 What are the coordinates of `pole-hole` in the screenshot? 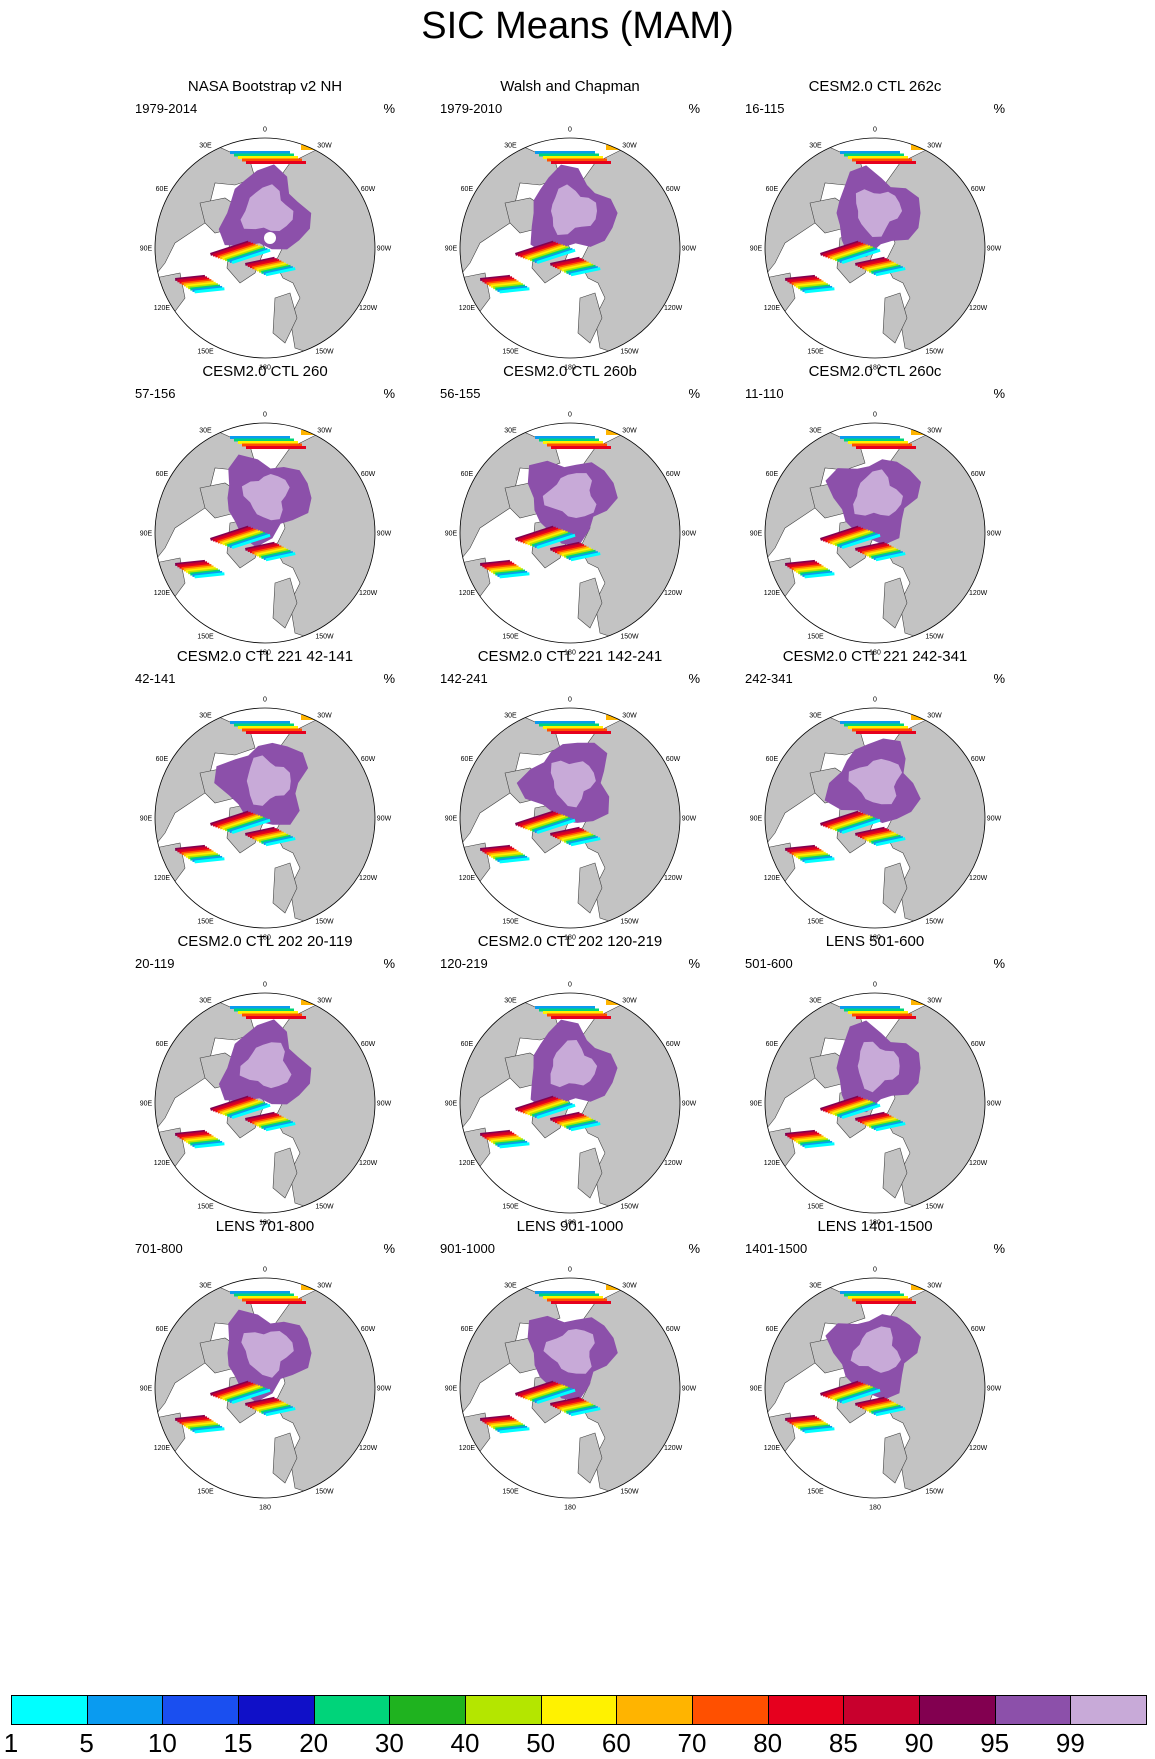 It's located at (270, 238).